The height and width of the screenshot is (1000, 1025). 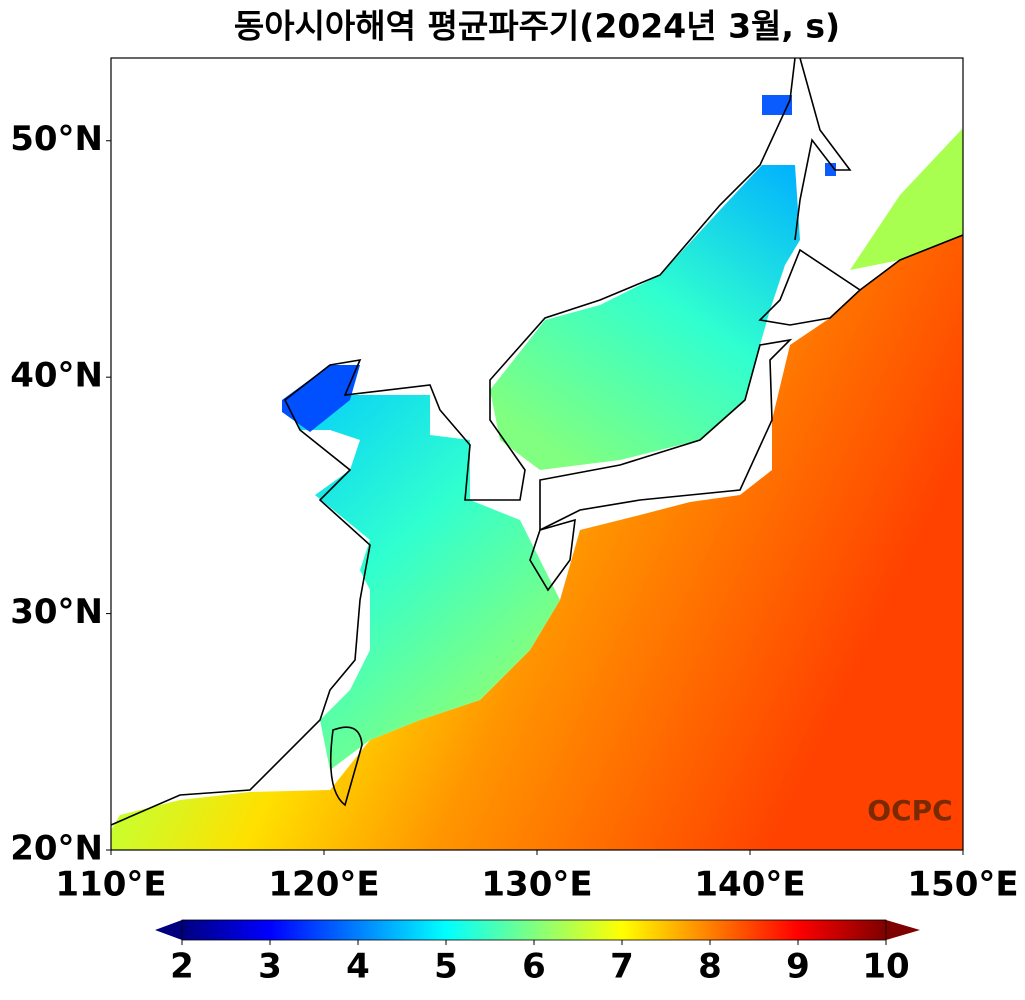 I want to click on y-tick-label: 20°N, so click(x=56, y=849).